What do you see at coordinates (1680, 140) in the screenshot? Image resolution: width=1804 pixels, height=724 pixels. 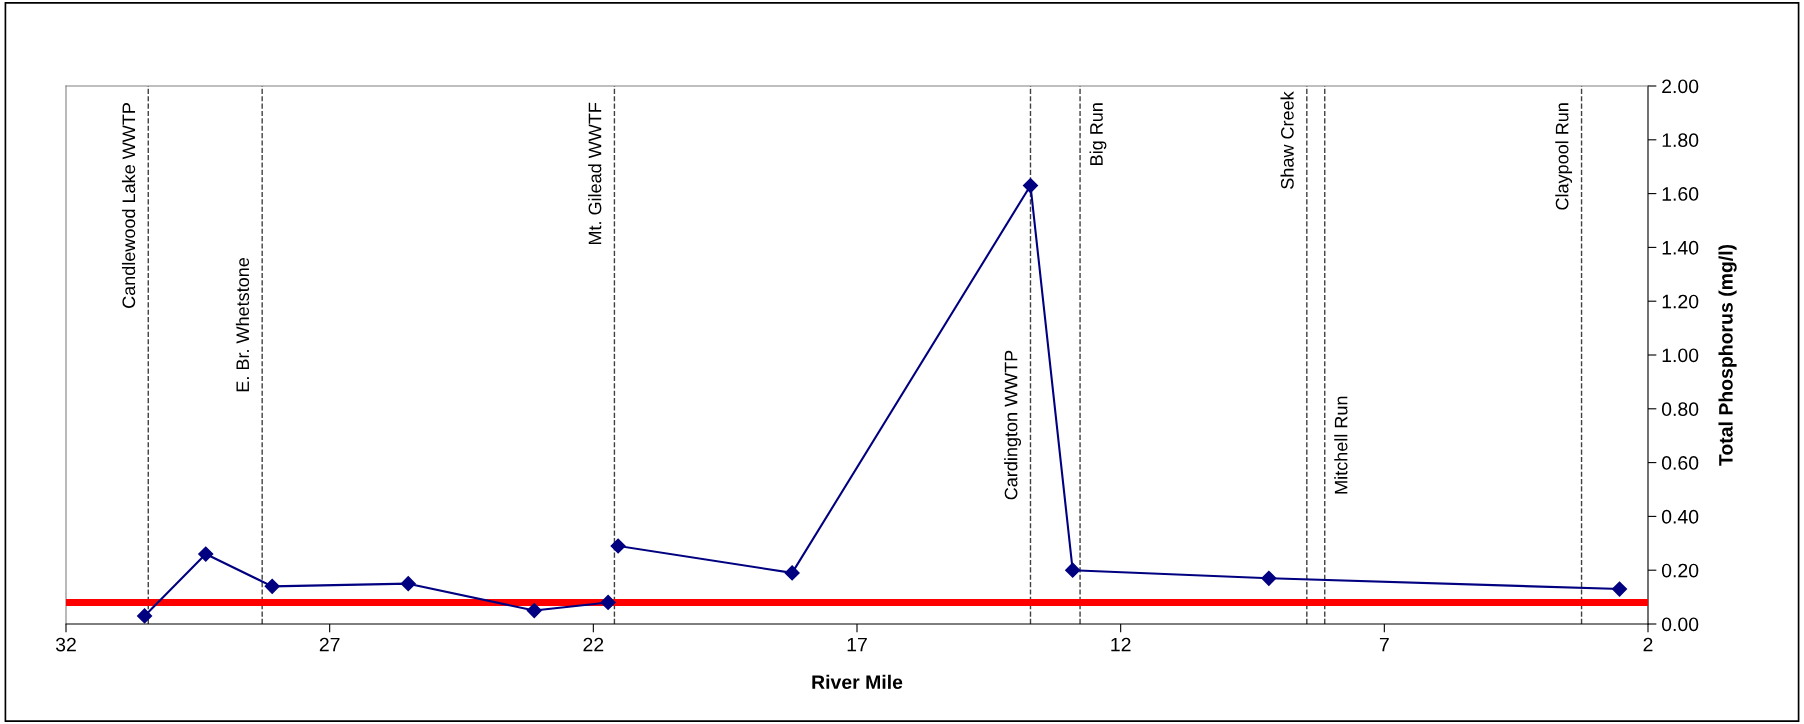 I see `y-tick-label: 1.80` at bounding box center [1680, 140].